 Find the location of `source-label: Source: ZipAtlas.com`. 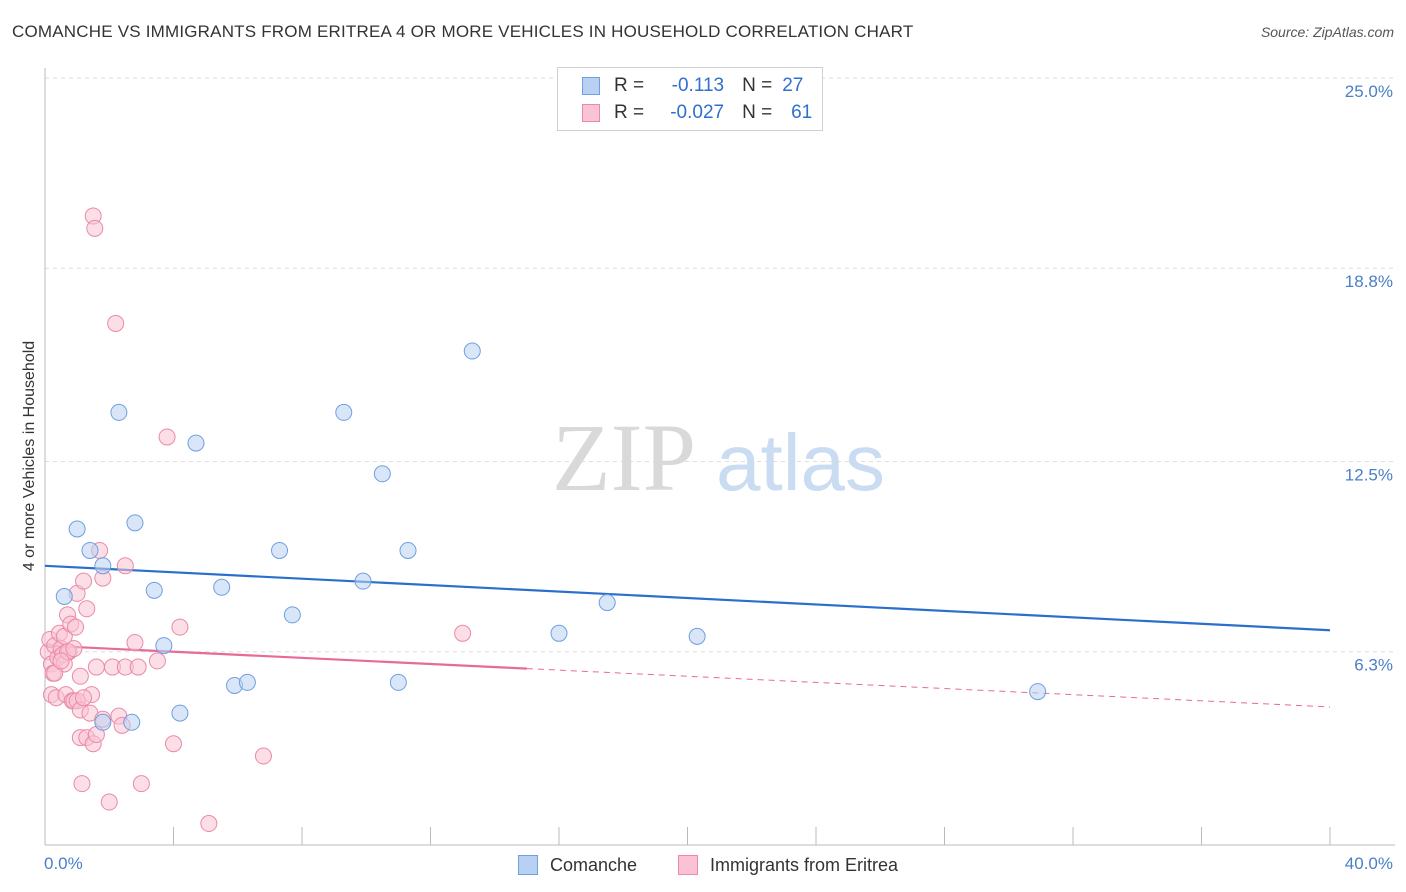

source-label: Source: ZipAtlas.com is located at coordinates (1327, 32).